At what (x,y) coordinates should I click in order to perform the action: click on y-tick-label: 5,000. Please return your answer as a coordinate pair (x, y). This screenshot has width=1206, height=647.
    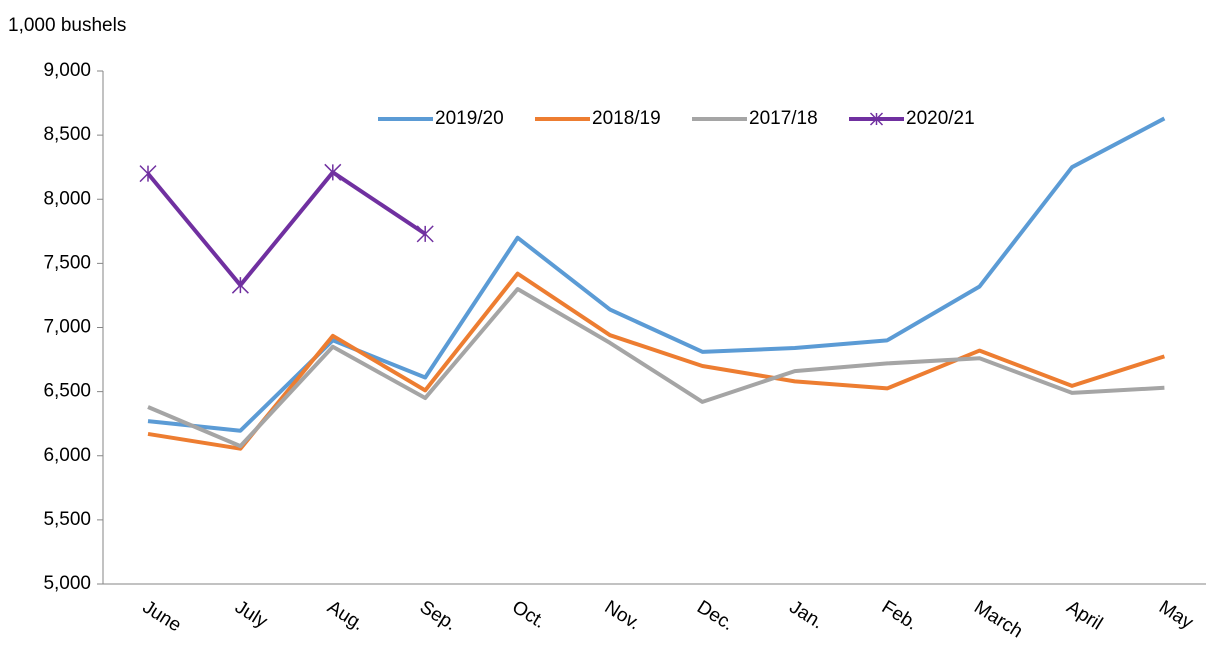
    Looking at the image, I should click on (67, 583).